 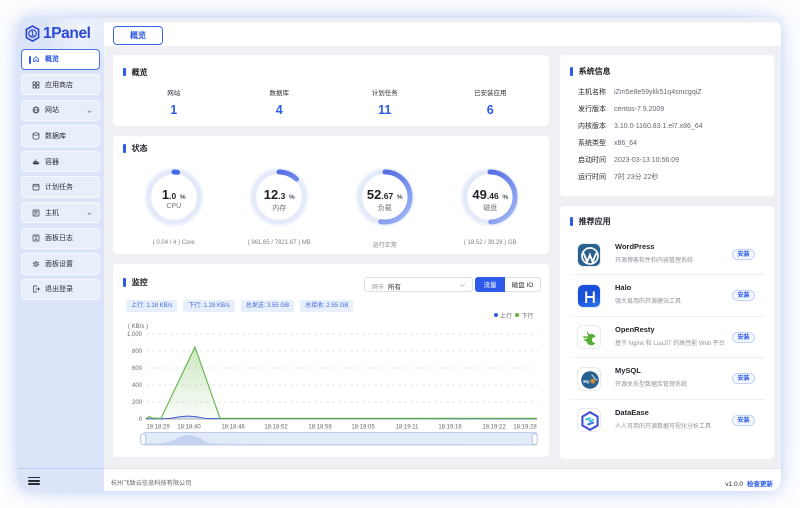 What do you see at coordinates (320, 428) in the screenshot?
I see `svg-text: 18:18:59` at bounding box center [320, 428].